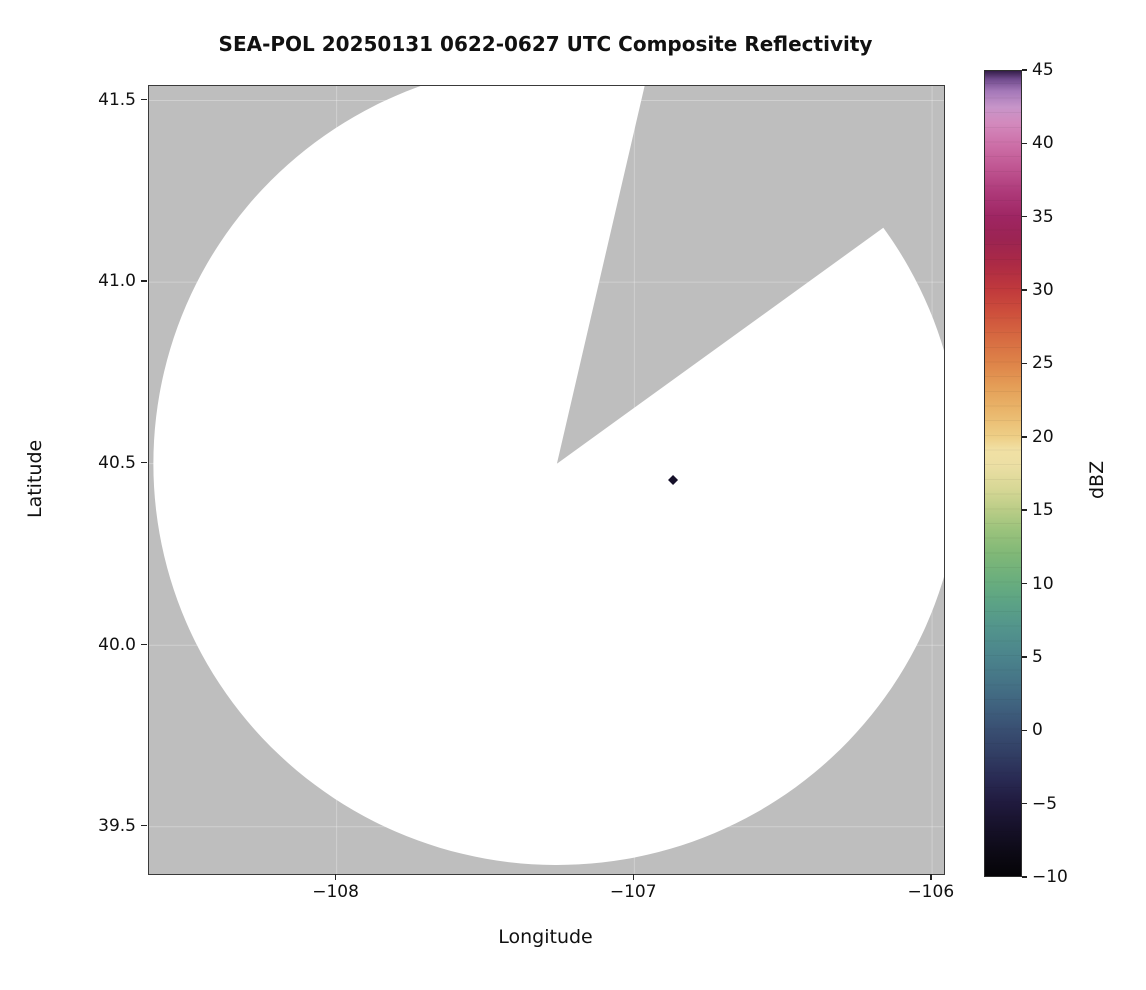  I want to click on x-axis-label: Longitude, so click(545, 937).